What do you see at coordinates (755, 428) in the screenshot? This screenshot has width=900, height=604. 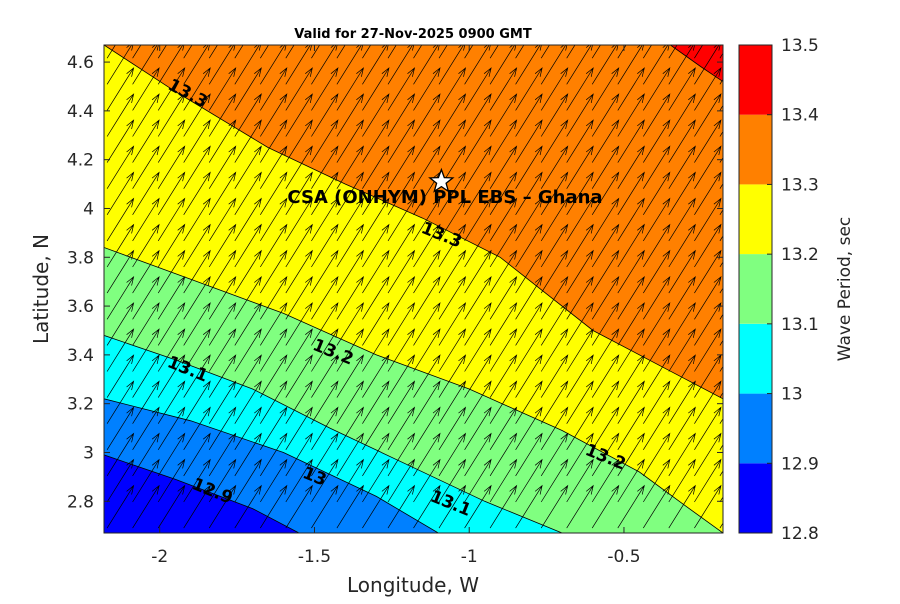 I see `colorbar-band` at bounding box center [755, 428].